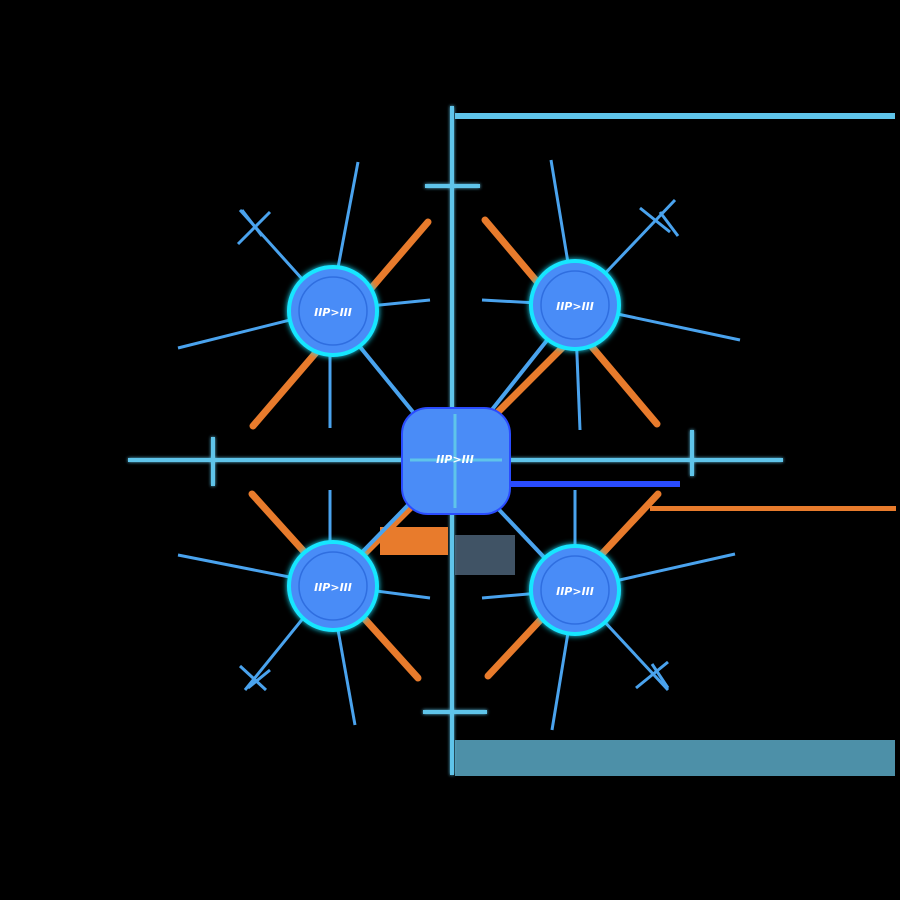 The width and height of the screenshot is (900, 900). What do you see at coordinates (675, 758) in the screenshot?
I see `bottom-bar` at bounding box center [675, 758].